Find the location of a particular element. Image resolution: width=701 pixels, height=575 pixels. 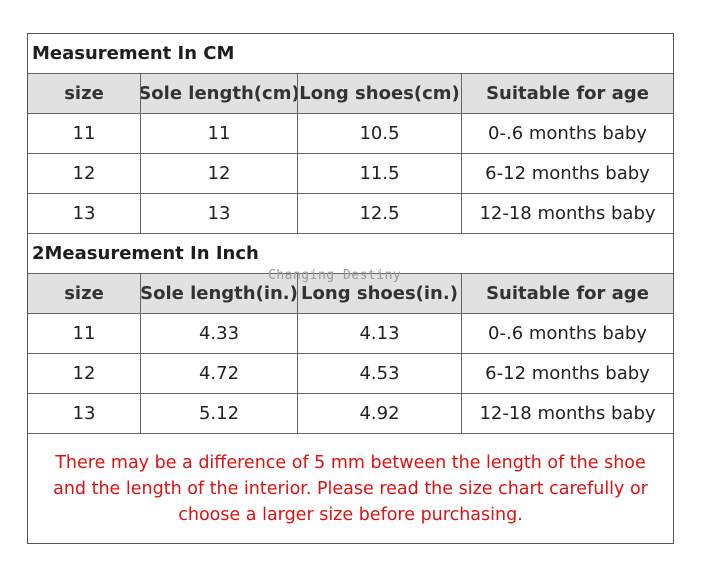

table-row: 13 13 12.5 12-18 months baby is located at coordinates (350, 214).